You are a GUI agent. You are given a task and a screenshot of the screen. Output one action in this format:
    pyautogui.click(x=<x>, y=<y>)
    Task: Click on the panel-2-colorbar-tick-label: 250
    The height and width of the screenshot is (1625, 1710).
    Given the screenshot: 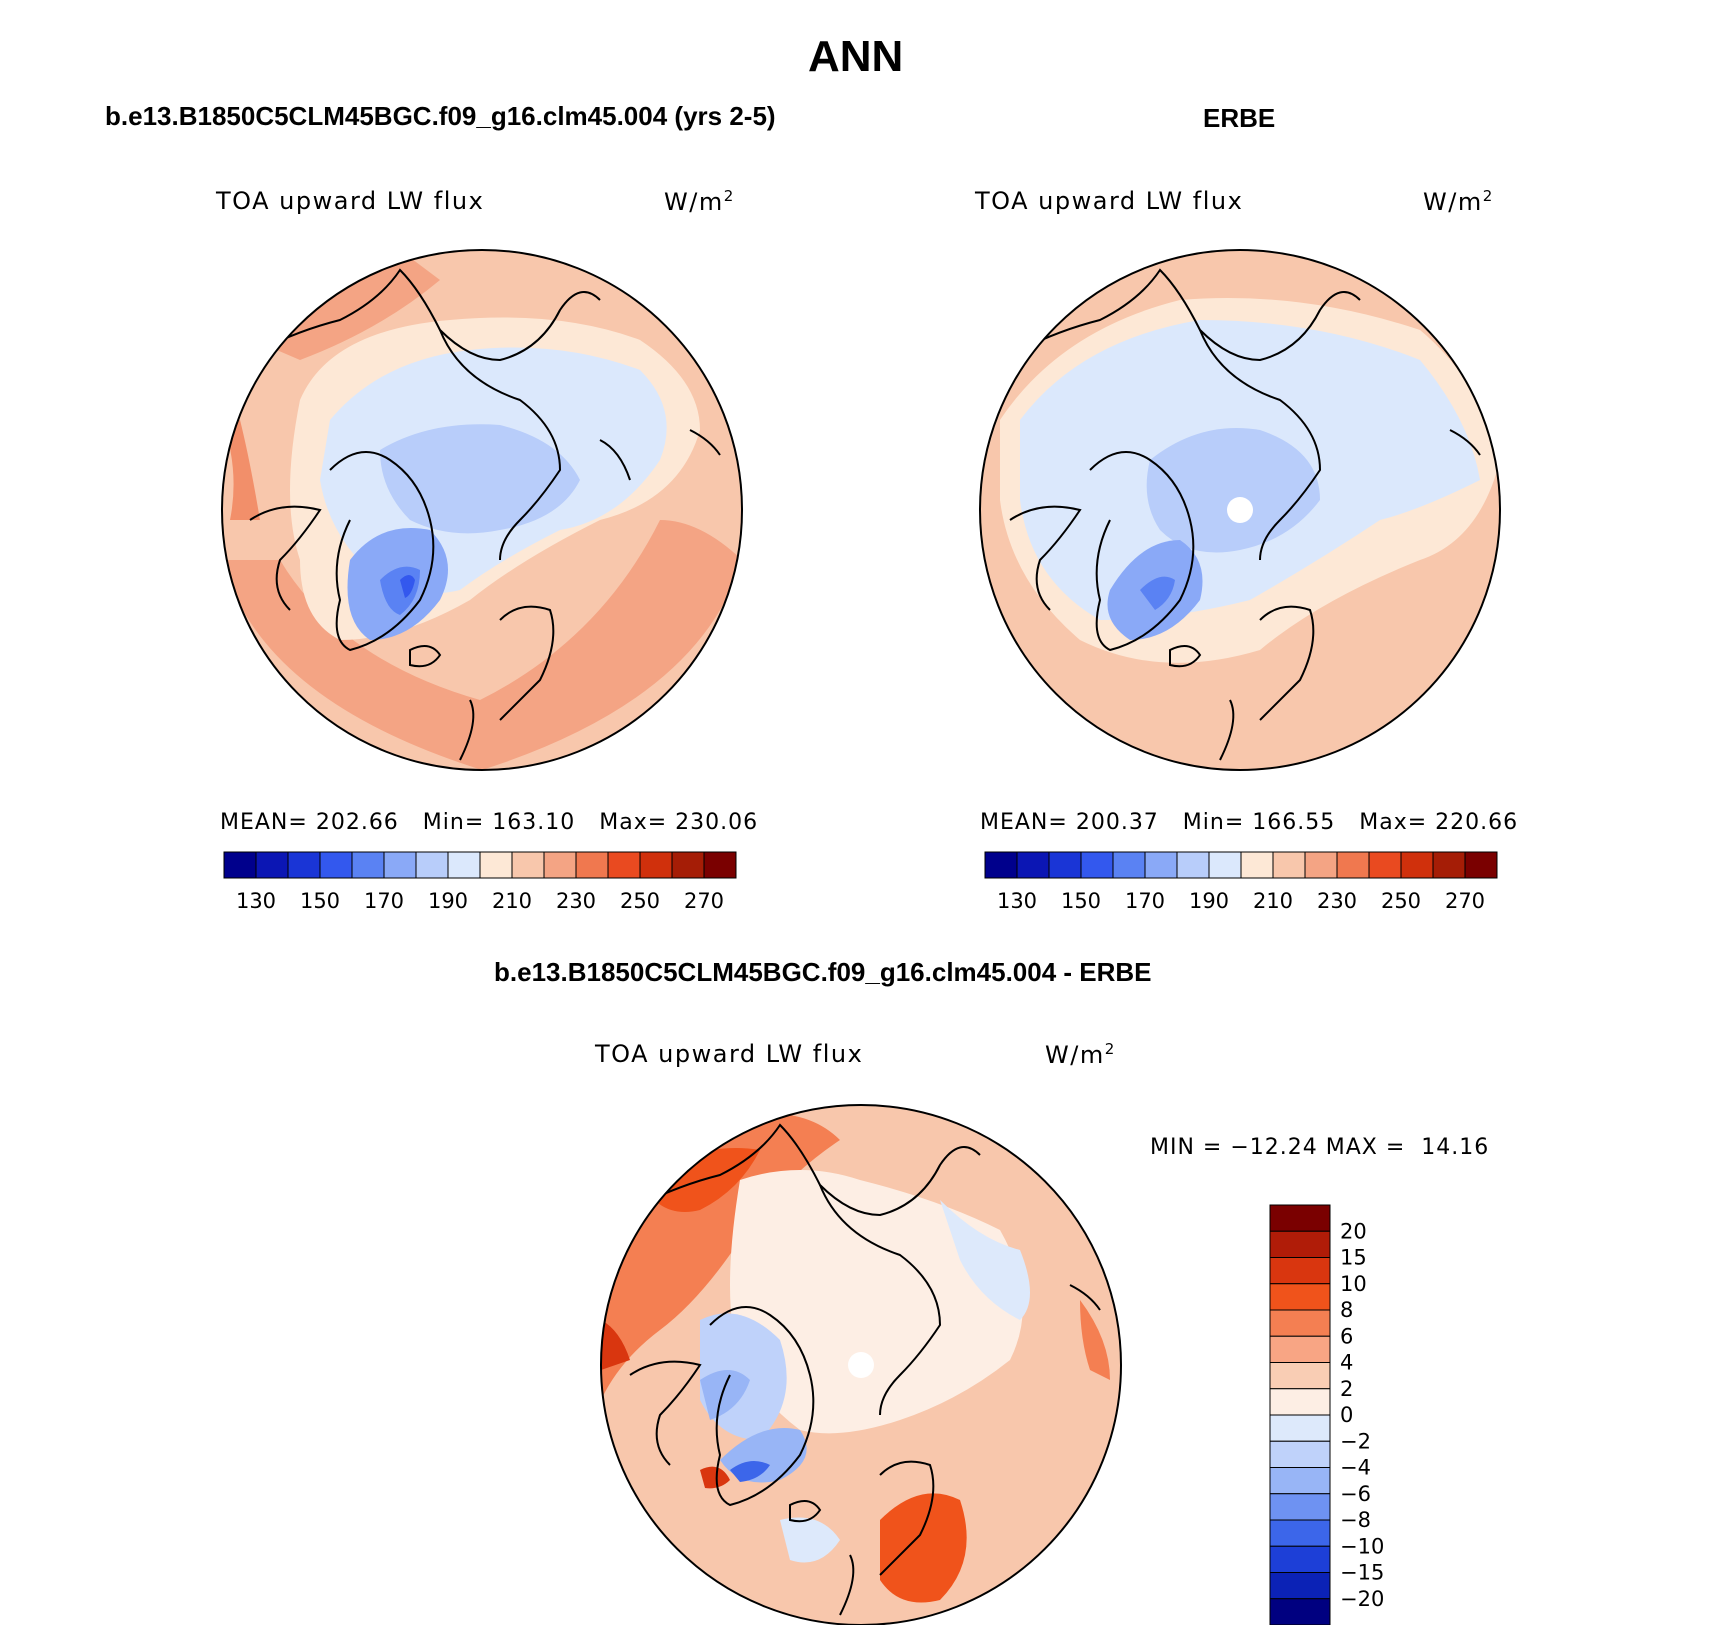 What is the action you would take?
    pyautogui.click(x=1401, y=901)
    